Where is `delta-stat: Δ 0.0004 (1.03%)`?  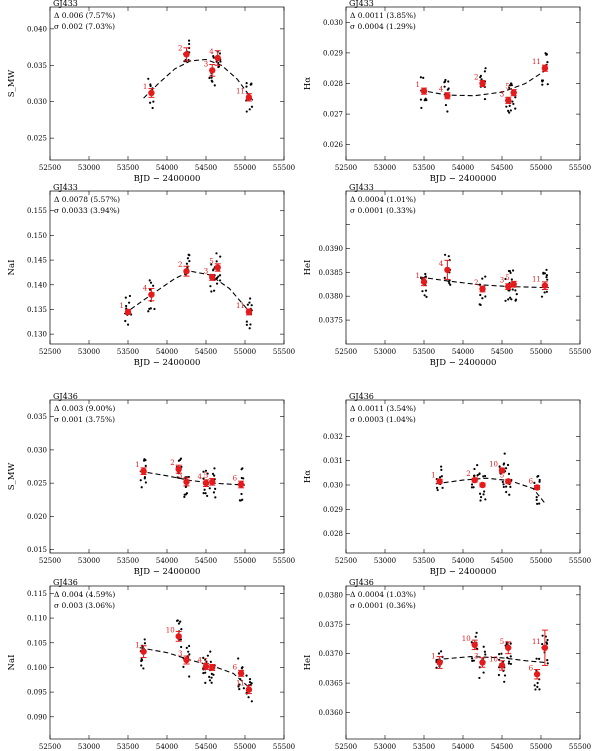
delta-stat: Δ 0.0004 (1.03%) is located at coordinates (383, 594).